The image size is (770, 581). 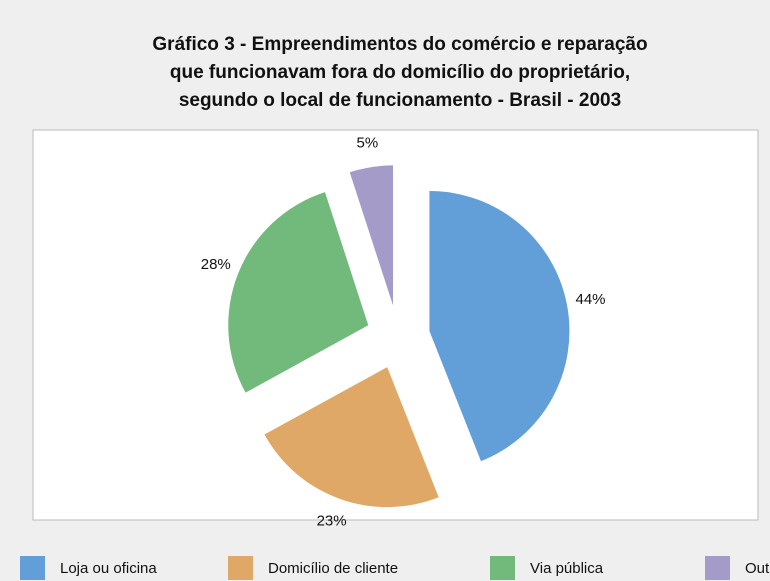 I want to click on legend-label: Via pública, so click(x=567, y=568).